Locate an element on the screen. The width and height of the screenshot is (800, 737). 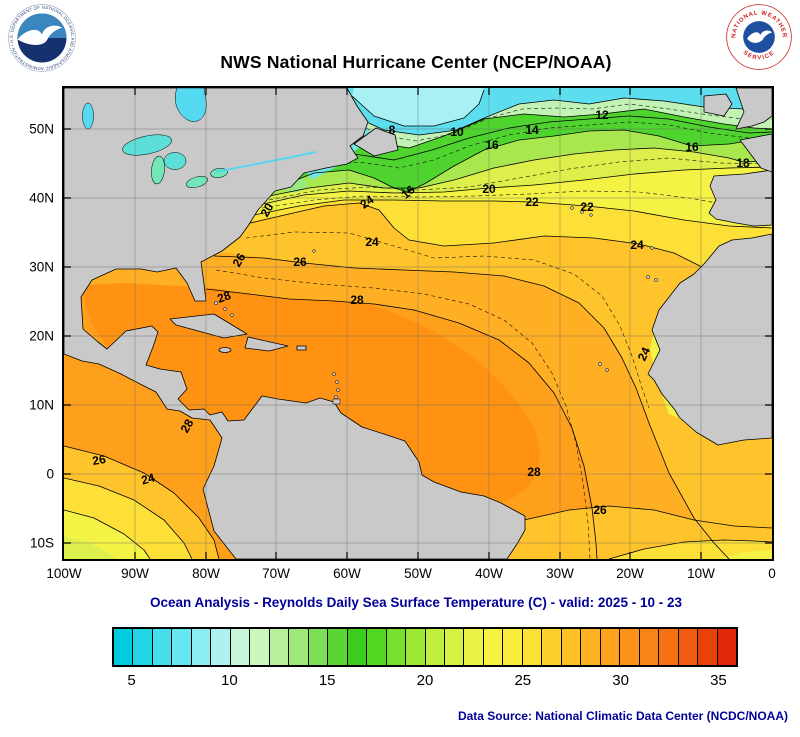
lake-erie is located at coordinates (197, 182).